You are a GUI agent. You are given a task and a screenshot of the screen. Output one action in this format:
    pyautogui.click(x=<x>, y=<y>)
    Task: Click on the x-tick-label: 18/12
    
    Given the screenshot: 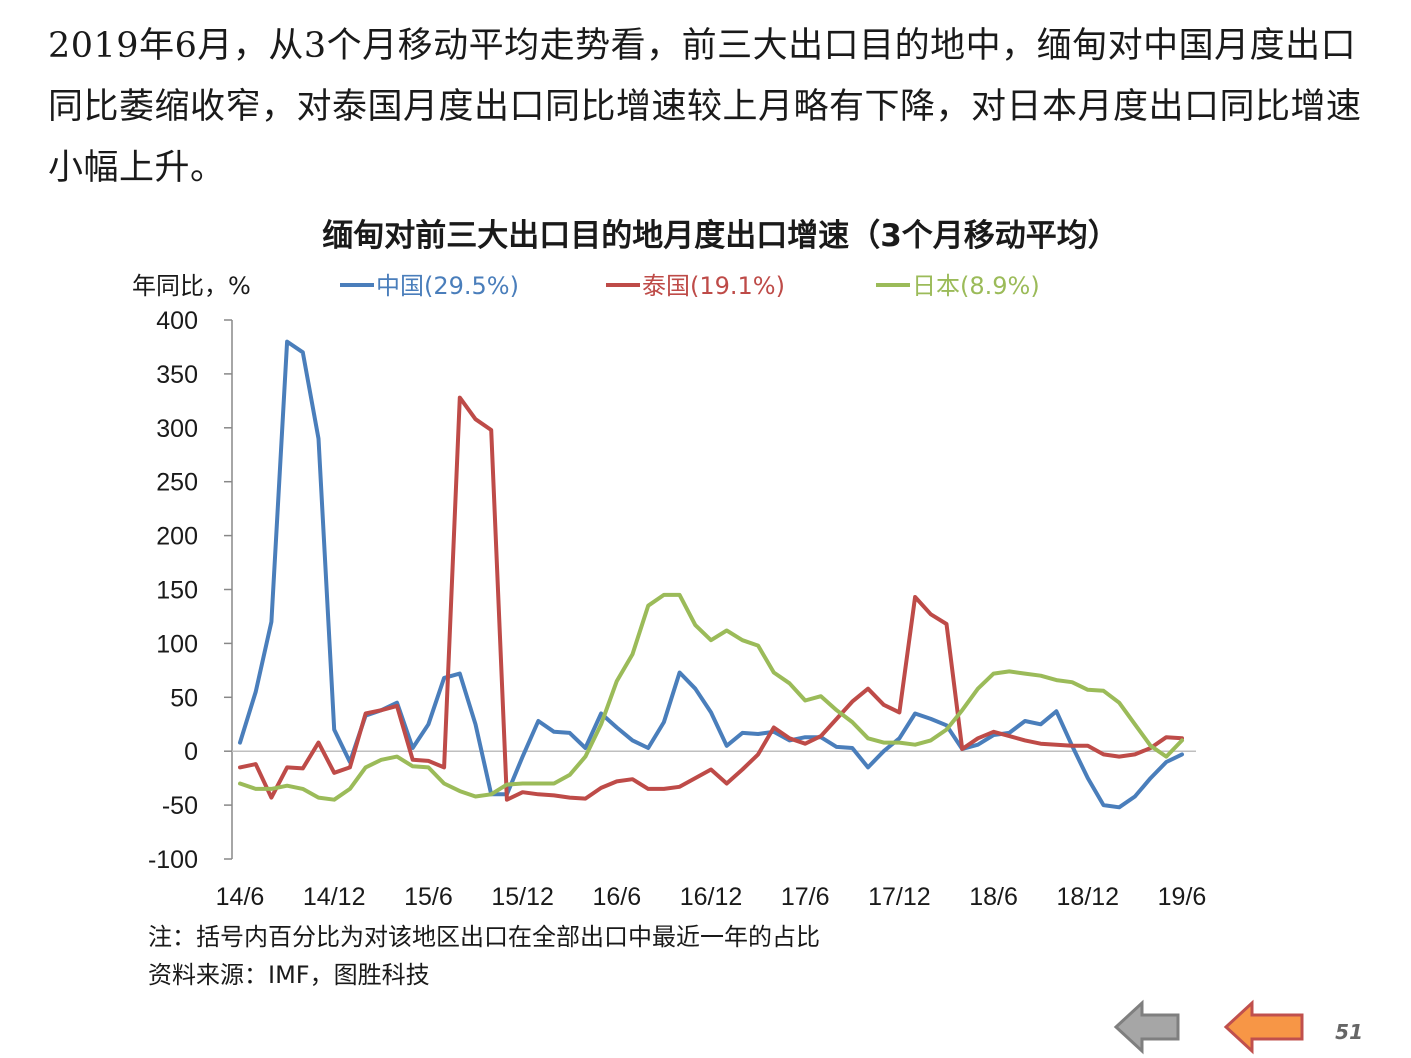 What is the action you would take?
    pyautogui.click(x=1088, y=897)
    